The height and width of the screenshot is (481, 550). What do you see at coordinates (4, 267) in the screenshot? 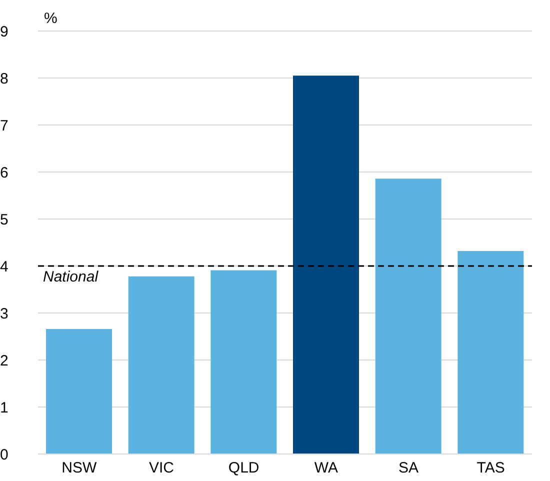
I see `y-tick-label: 4` at bounding box center [4, 267].